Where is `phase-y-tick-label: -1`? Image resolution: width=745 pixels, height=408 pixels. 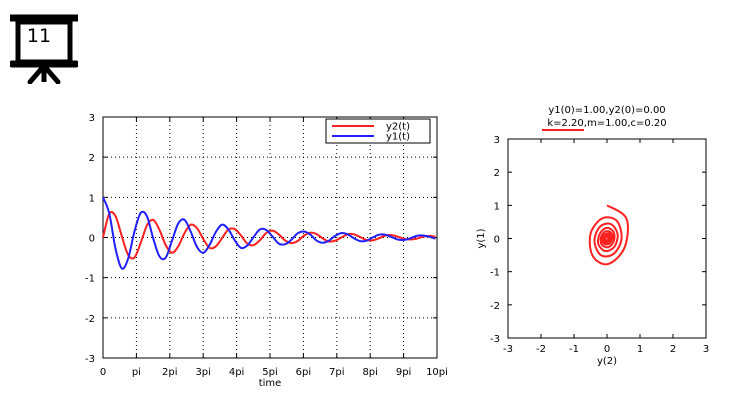 phase-y-tick-label: -1 is located at coordinates (495, 273).